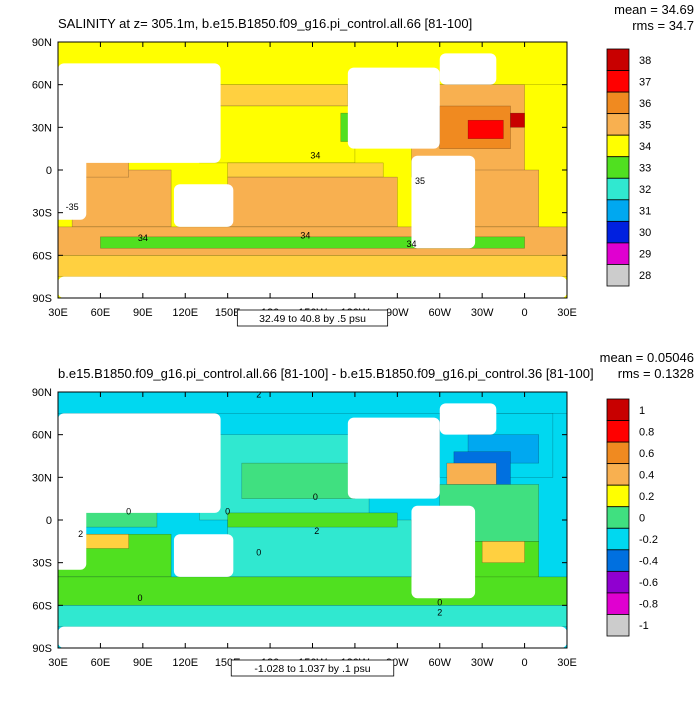 Image resolution: width=700 pixels, height=705 pixels. I want to click on y-tick-label: 30N, so click(42, 478).